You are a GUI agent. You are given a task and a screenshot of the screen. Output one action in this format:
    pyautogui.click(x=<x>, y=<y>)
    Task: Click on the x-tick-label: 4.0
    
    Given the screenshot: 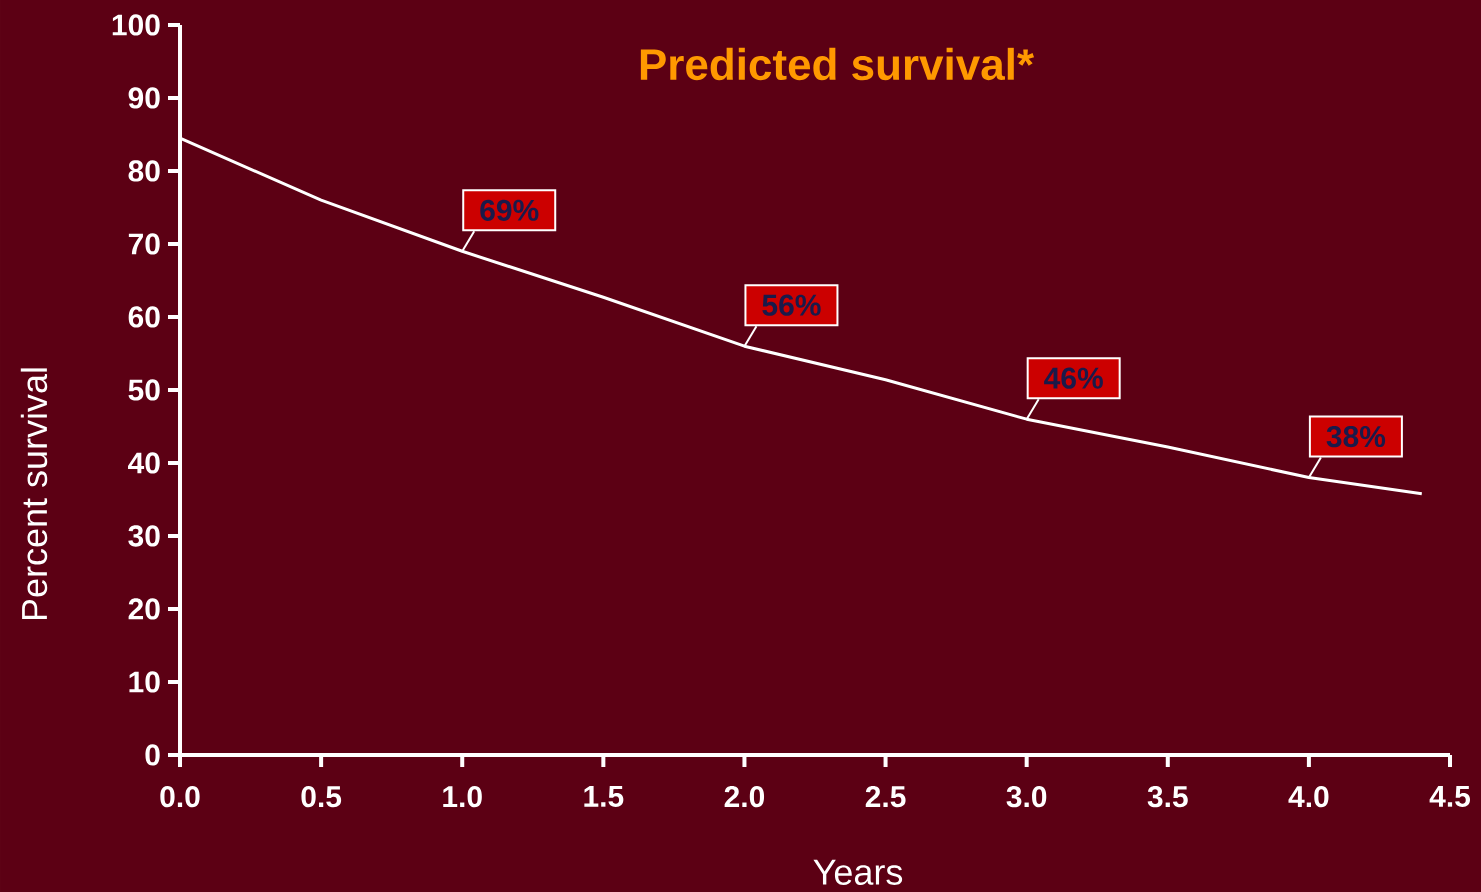 What is the action you would take?
    pyautogui.click(x=1308, y=797)
    